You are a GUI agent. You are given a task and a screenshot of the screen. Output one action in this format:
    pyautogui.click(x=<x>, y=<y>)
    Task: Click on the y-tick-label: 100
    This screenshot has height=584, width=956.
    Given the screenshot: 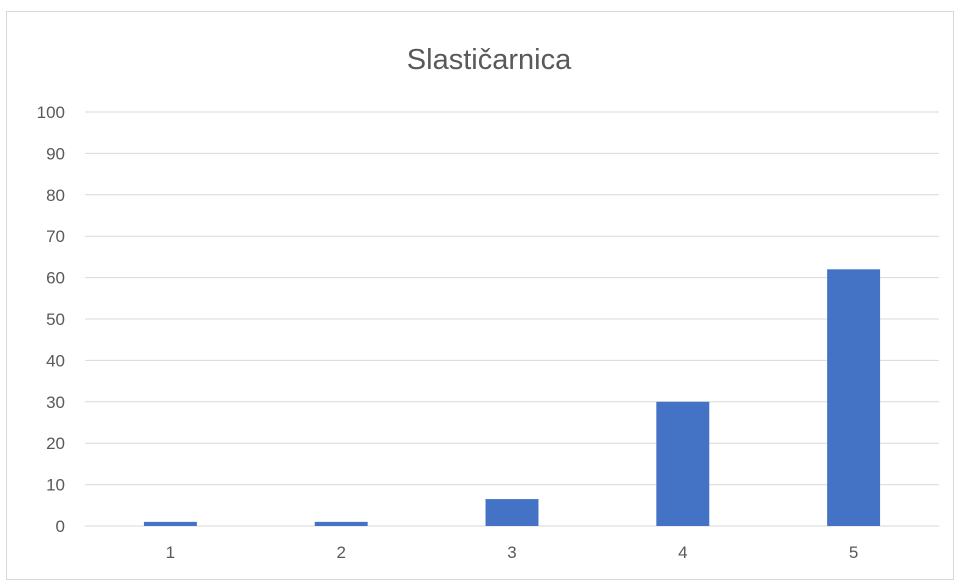 What is the action you would take?
    pyautogui.click(x=51, y=112)
    